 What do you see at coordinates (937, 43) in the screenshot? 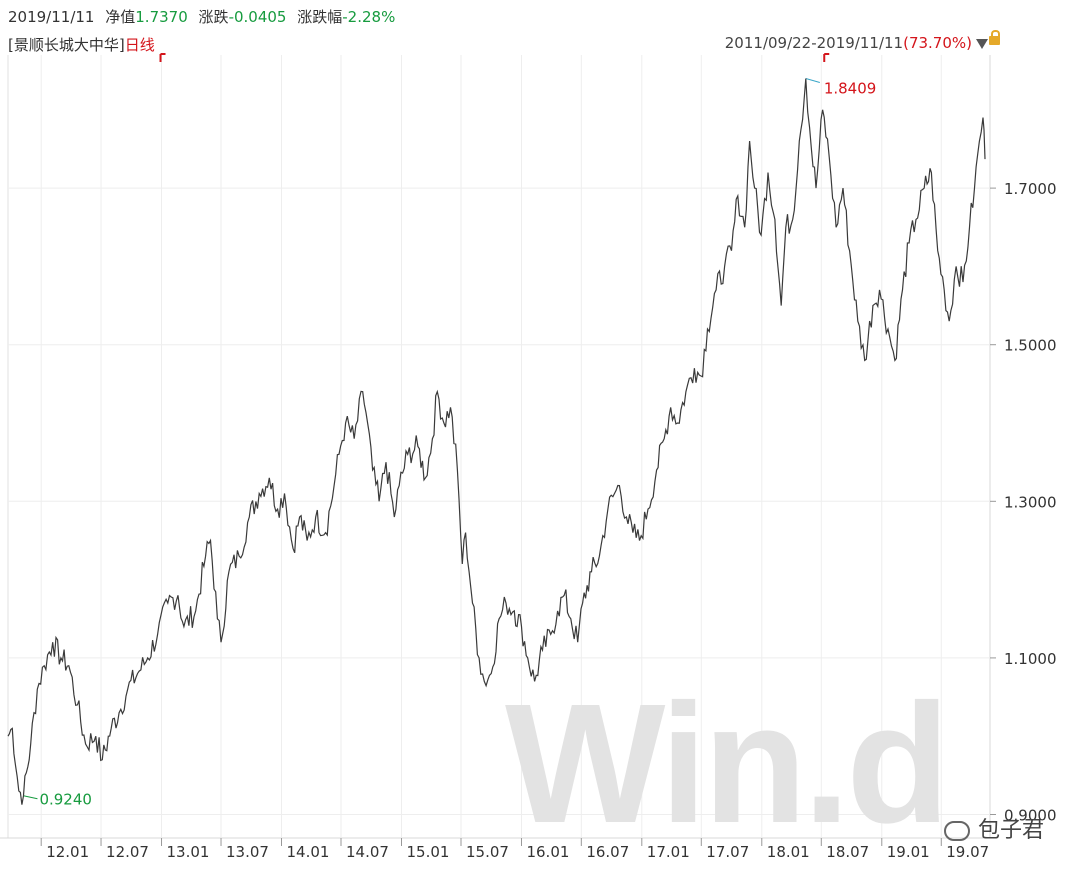
I see `range-pct: (73.70%)` at bounding box center [937, 43].